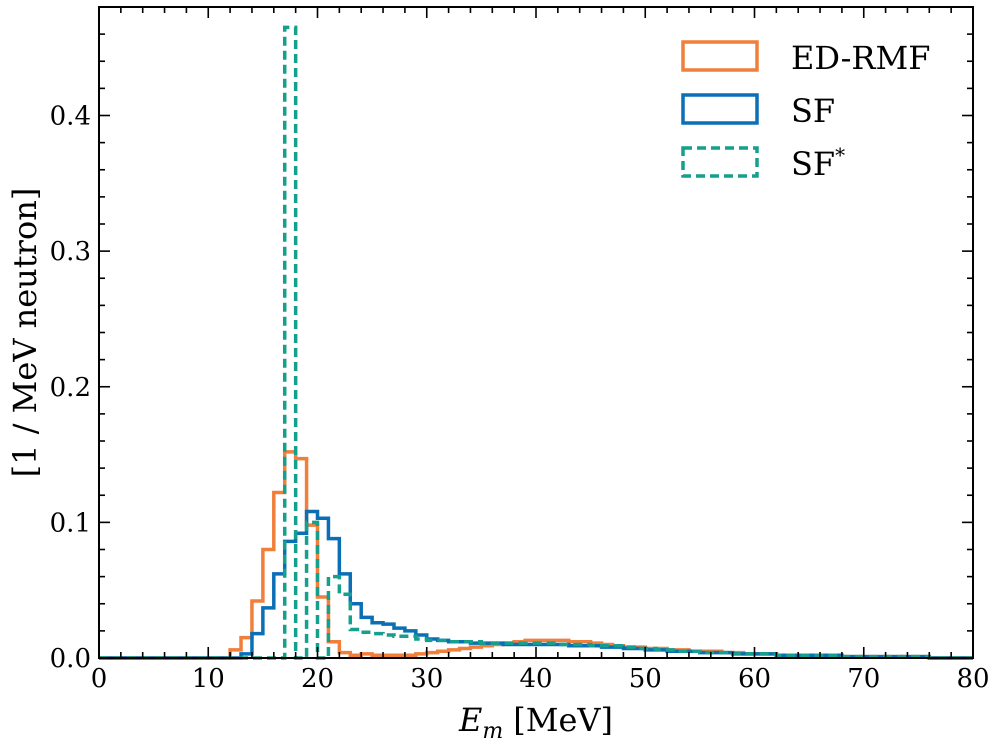  Describe the element at coordinates (863, 679) in the screenshot. I see `x-tick-label: 70` at that location.